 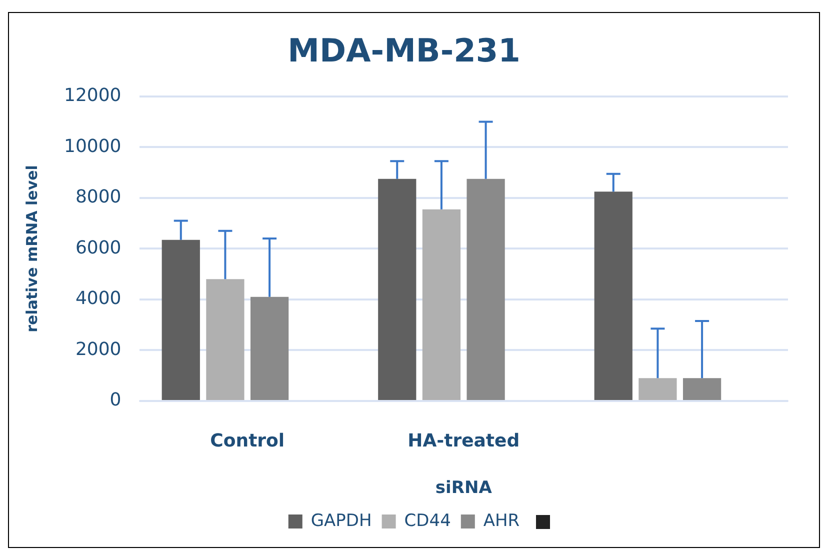 I want to click on x-axis-title: siRNA, so click(x=464, y=488).